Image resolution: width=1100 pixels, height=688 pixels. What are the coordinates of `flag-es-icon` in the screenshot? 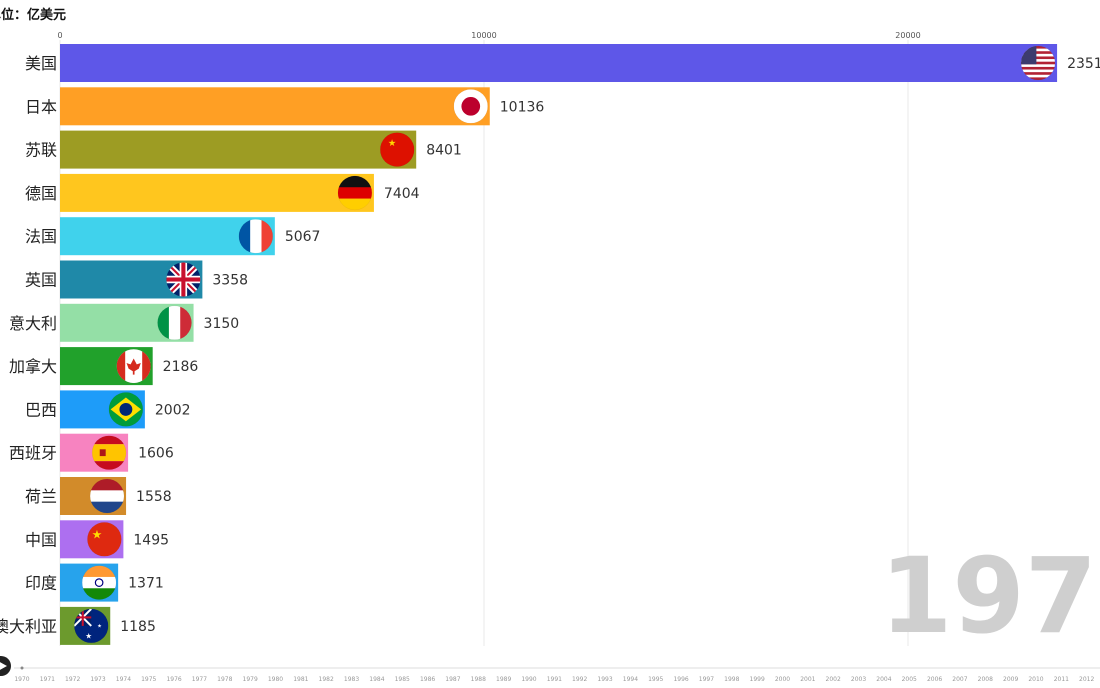 It's located at (109, 452).